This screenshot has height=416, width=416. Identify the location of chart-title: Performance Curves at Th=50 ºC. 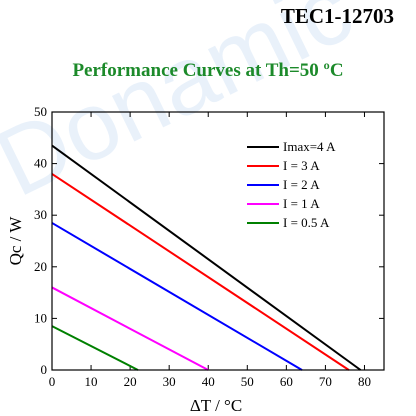
(208, 70).